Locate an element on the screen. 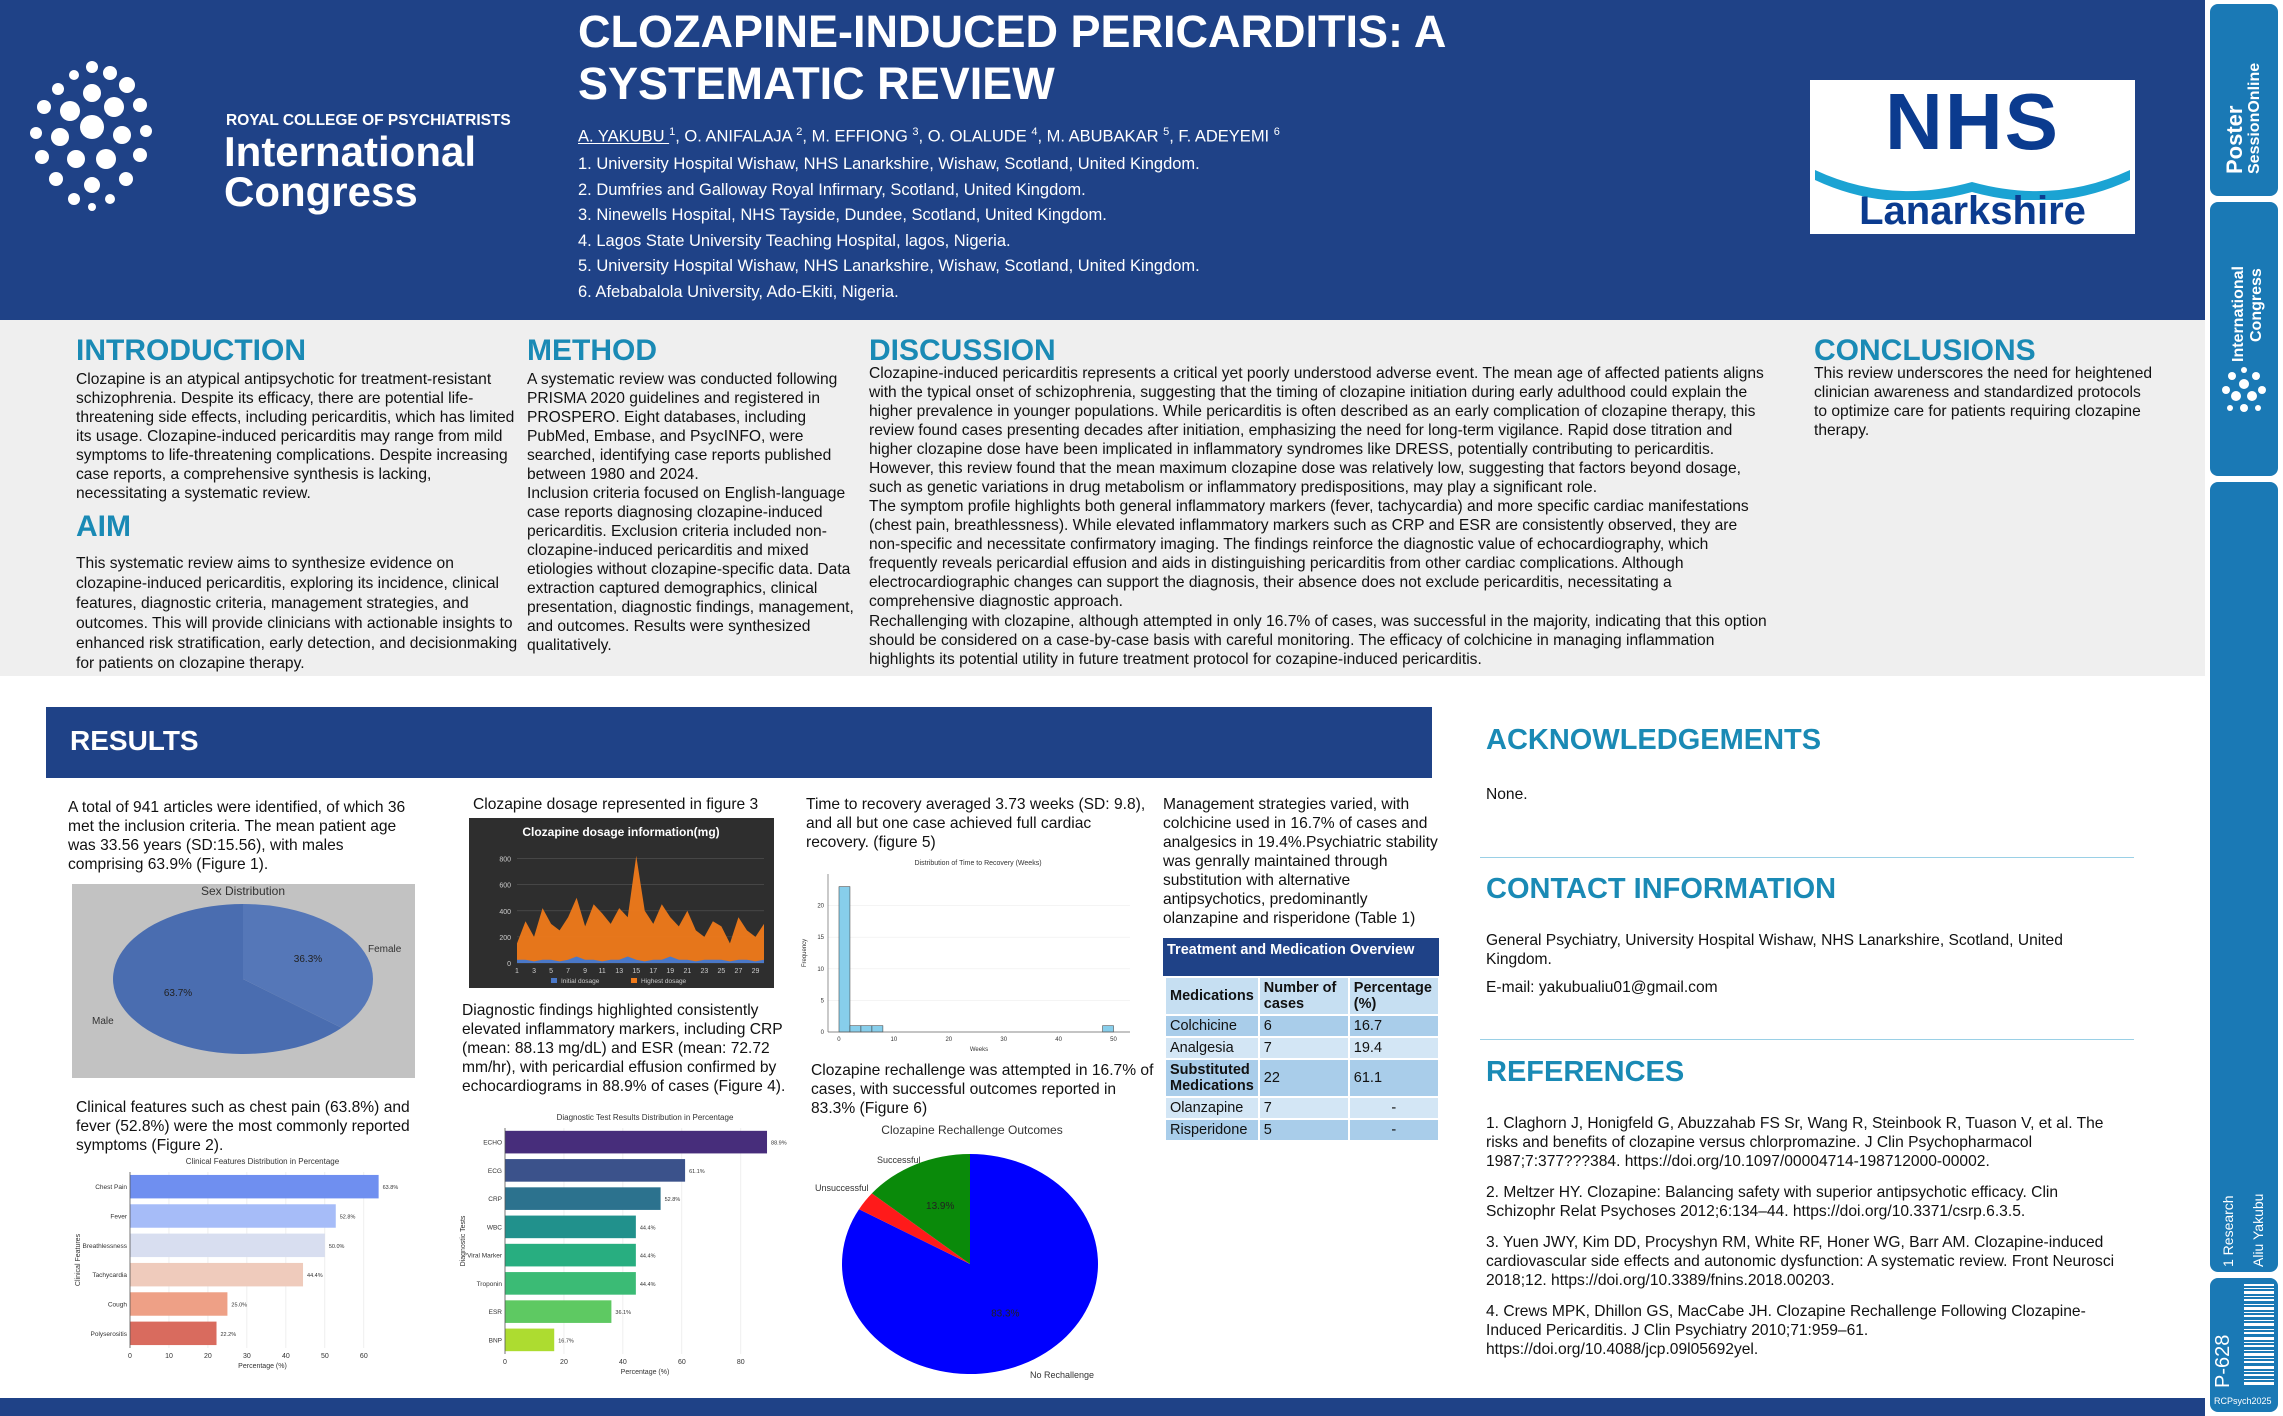  diagnostic-data-label: 52.8% is located at coordinates (673, 1200).